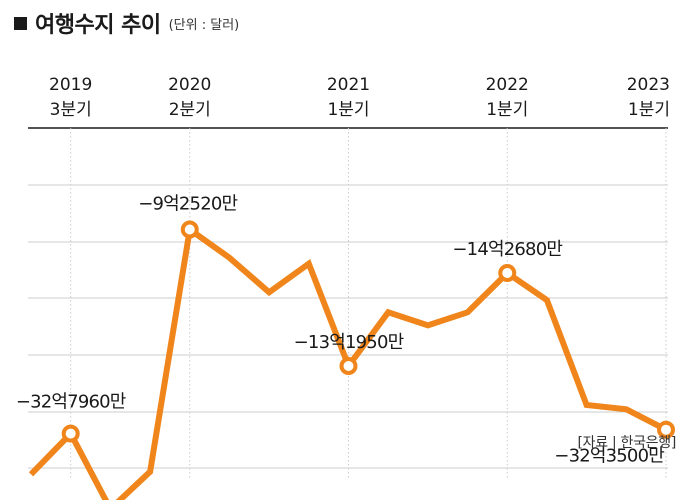 The image size is (692, 500). I want to click on source-credit: [자료 | 한국은행], so click(626, 443).